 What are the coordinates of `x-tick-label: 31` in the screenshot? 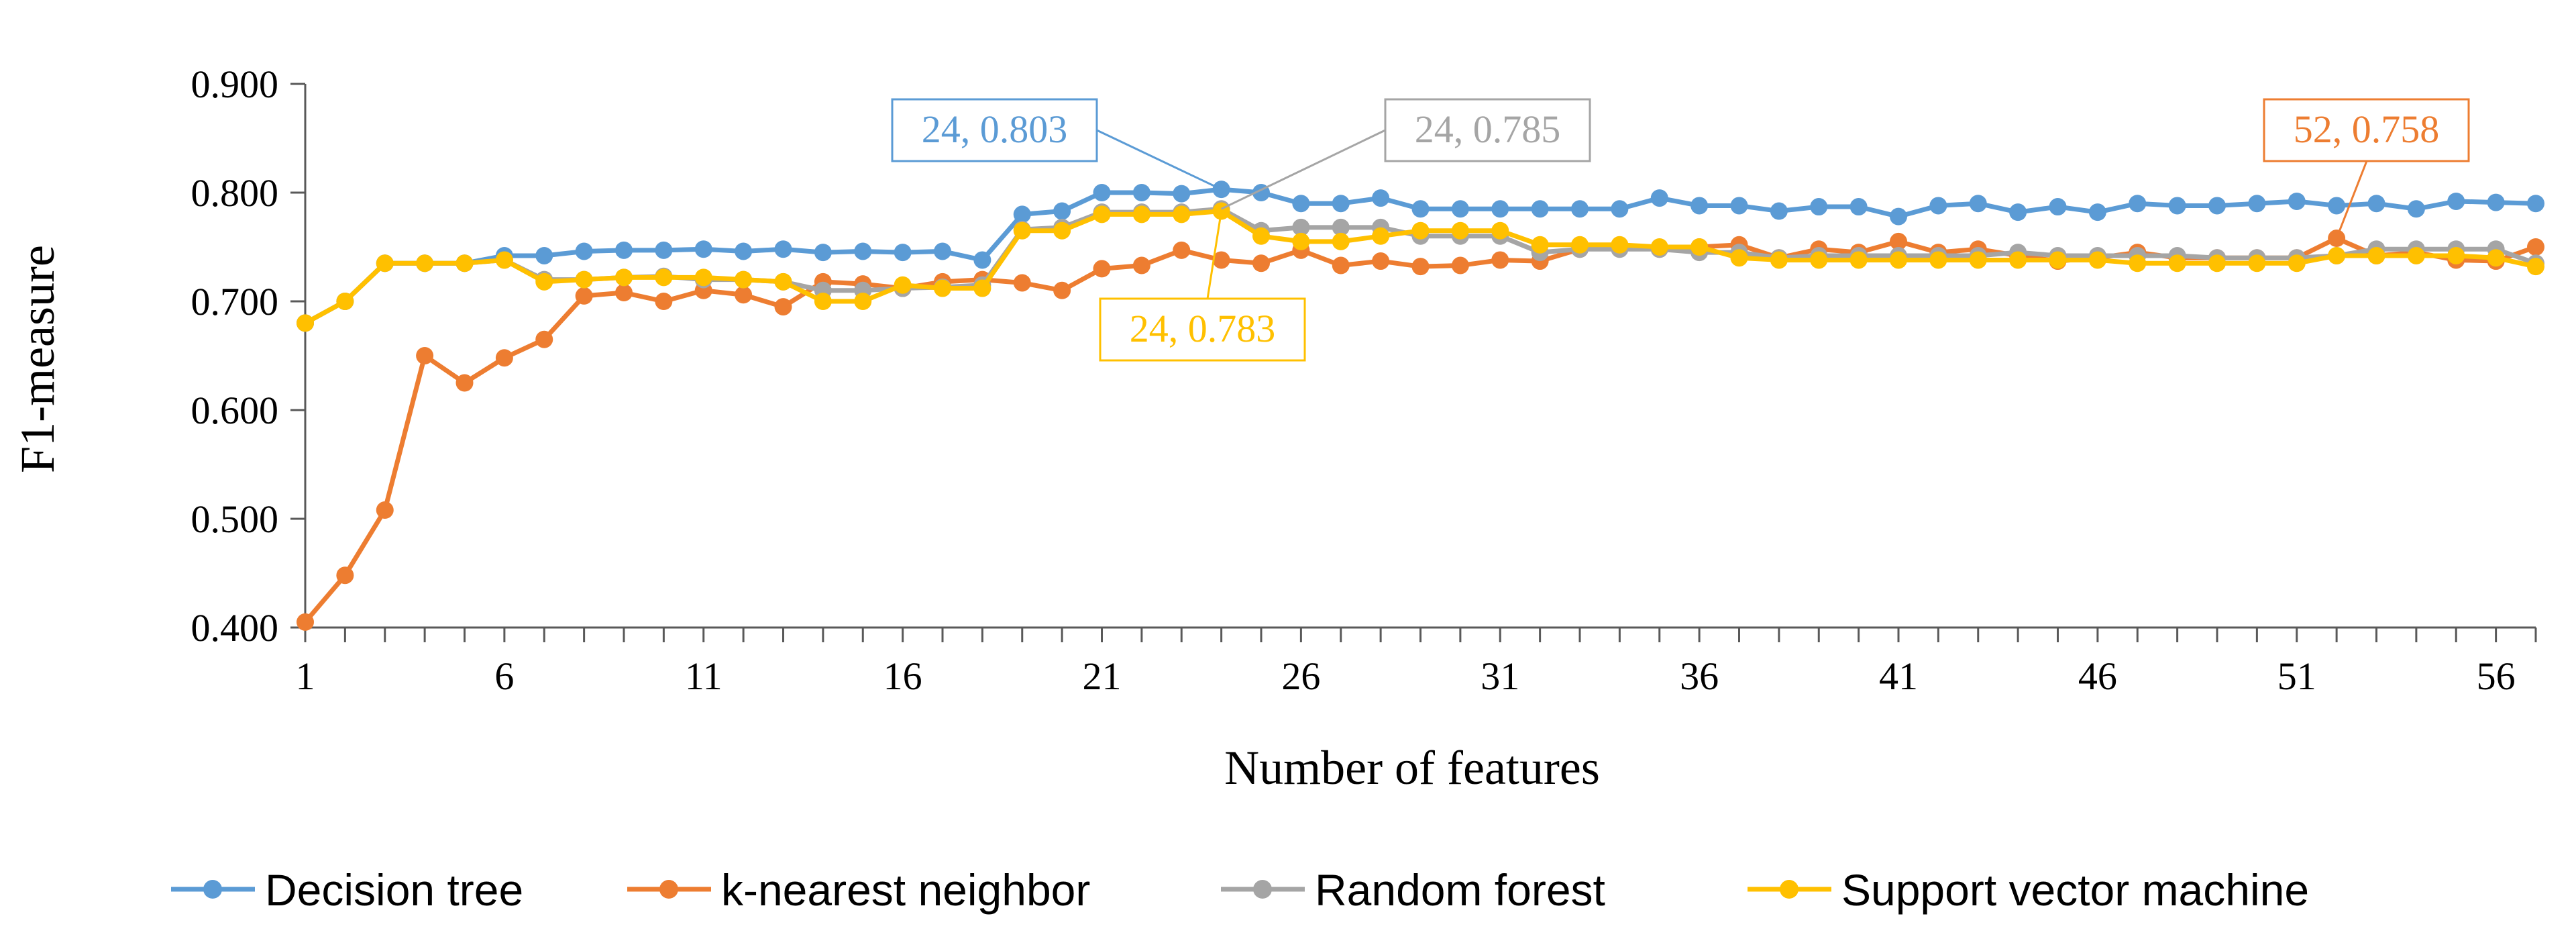 It's located at (1500, 676).